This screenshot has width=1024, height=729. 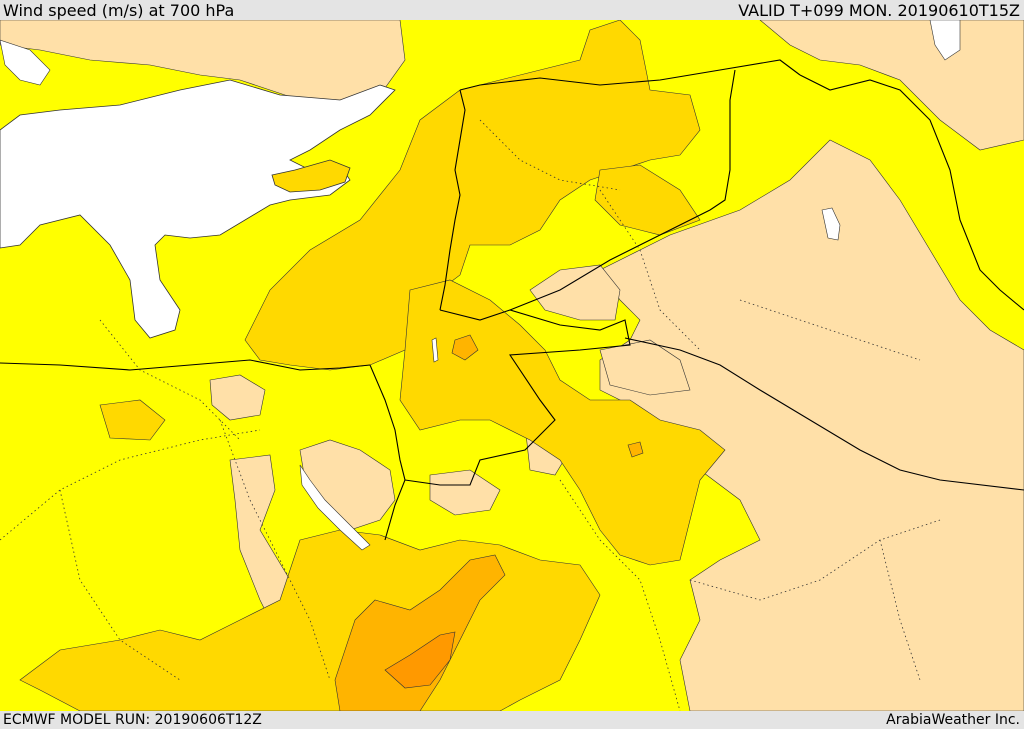 What do you see at coordinates (435, 350) in the screenshot?
I see `dead-sea` at bounding box center [435, 350].